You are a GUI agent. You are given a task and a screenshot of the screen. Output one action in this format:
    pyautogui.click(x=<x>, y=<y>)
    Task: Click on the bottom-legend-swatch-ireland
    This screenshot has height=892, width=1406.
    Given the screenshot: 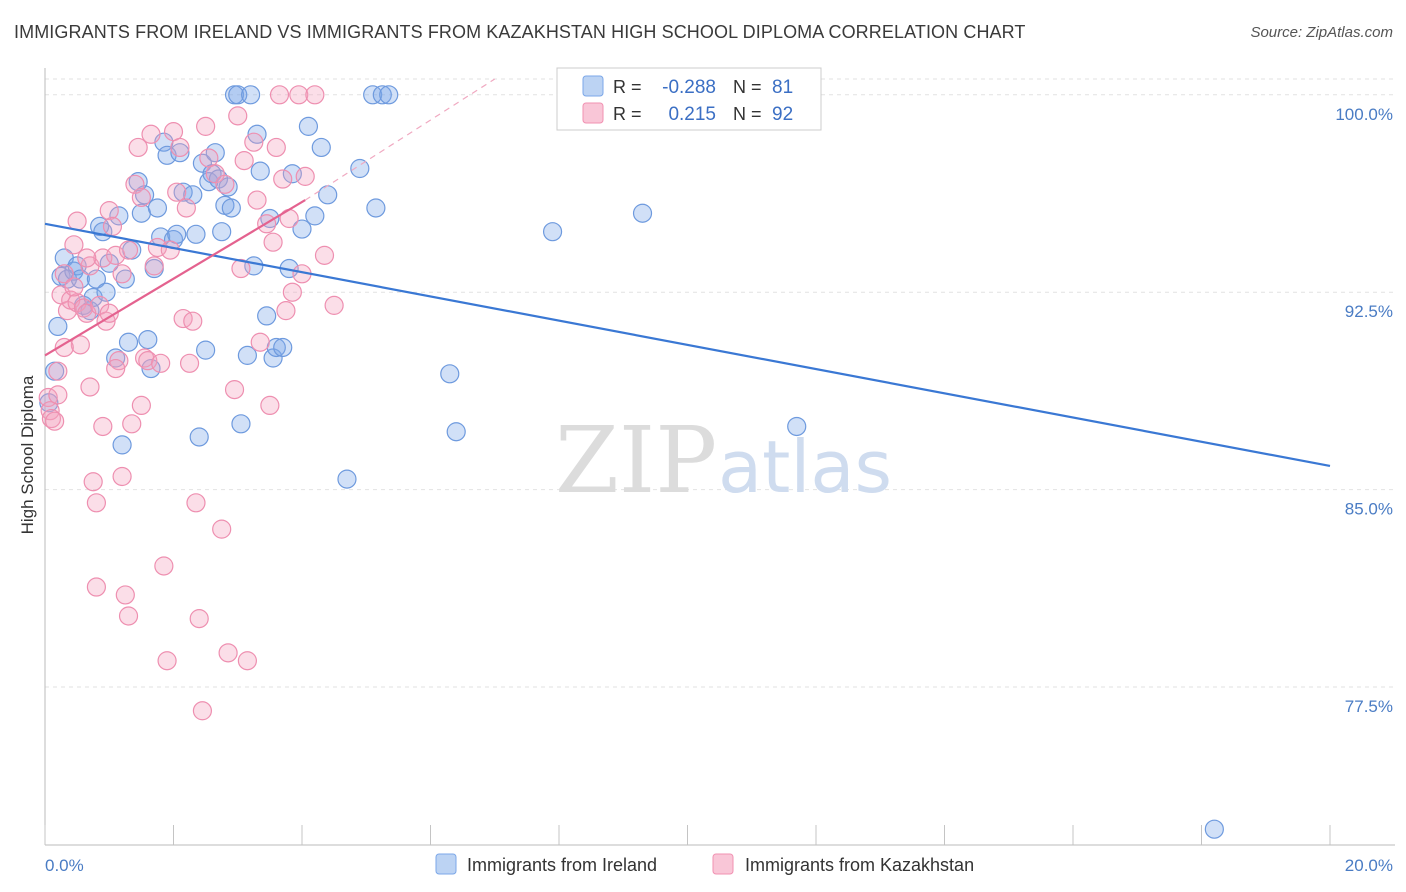 What is the action you would take?
    pyautogui.click(x=446, y=864)
    